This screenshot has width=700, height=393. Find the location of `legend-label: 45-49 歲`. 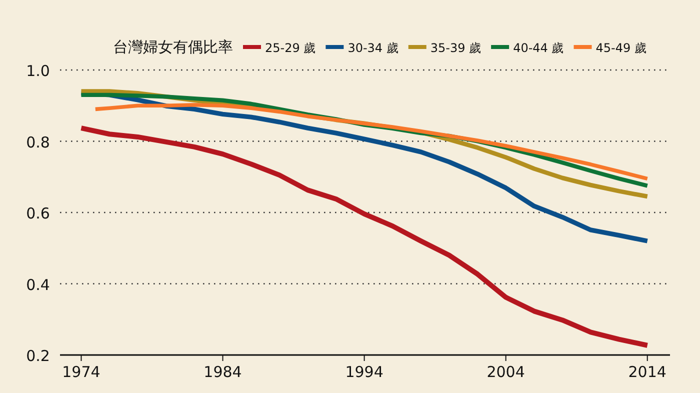

legend-label: 45-49 歲 is located at coordinates (621, 48).